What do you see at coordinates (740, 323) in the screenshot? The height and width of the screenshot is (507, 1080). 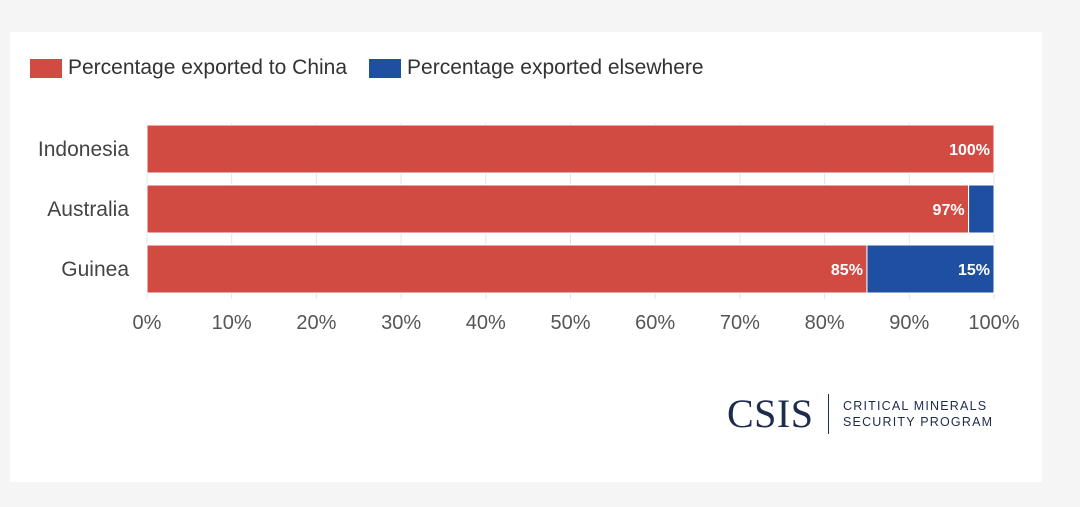 I see `x-tick-label: 70%` at bounding box center [740, 323].